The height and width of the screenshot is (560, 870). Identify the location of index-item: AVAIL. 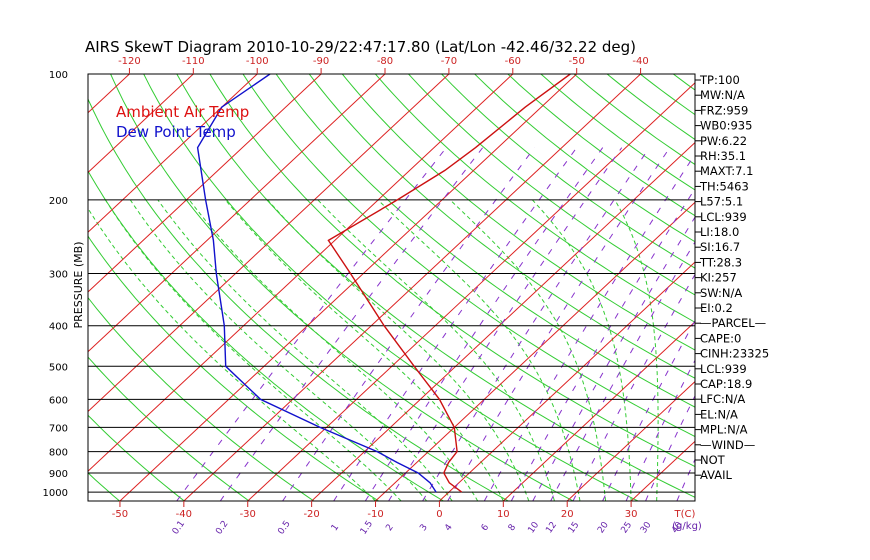
(716, 475).